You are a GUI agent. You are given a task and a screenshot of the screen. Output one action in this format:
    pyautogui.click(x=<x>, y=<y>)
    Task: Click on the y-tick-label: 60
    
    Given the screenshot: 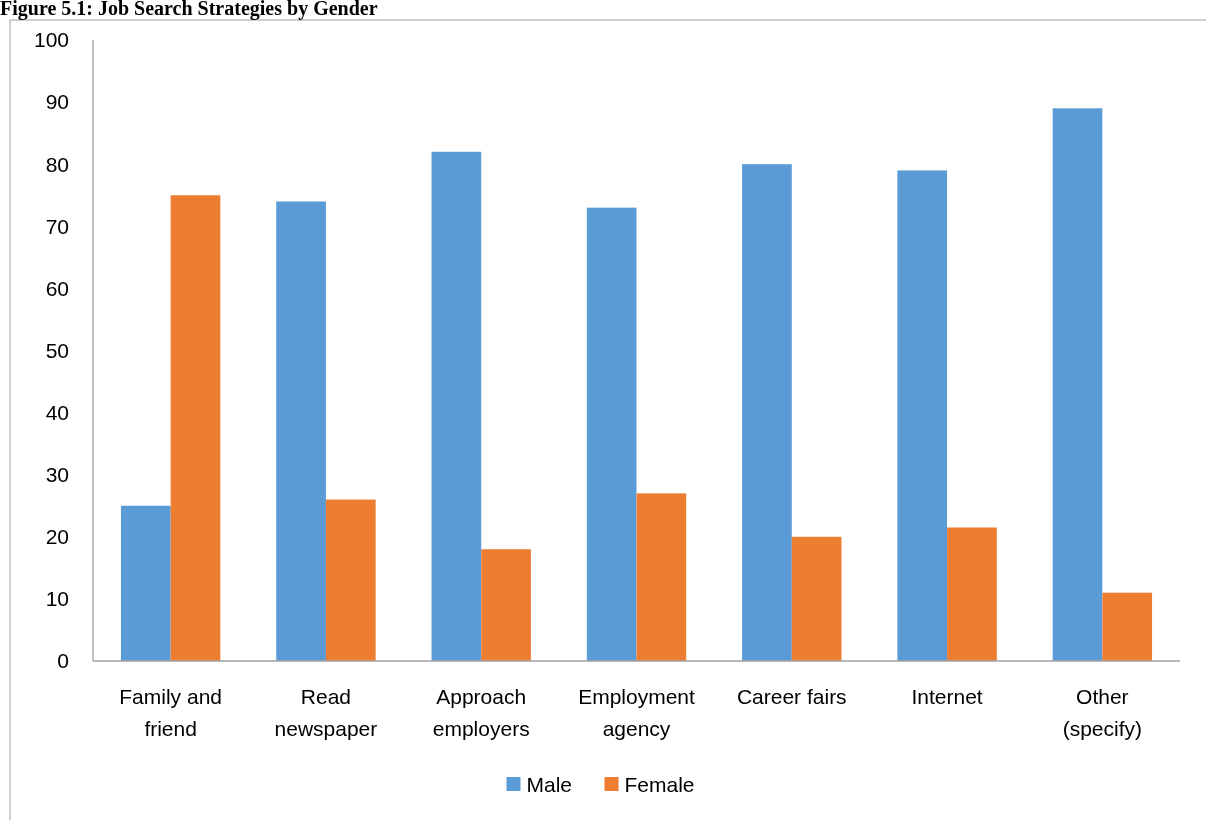 What is the action you would take?
    pyautogui.click(x=57, y=288)
    